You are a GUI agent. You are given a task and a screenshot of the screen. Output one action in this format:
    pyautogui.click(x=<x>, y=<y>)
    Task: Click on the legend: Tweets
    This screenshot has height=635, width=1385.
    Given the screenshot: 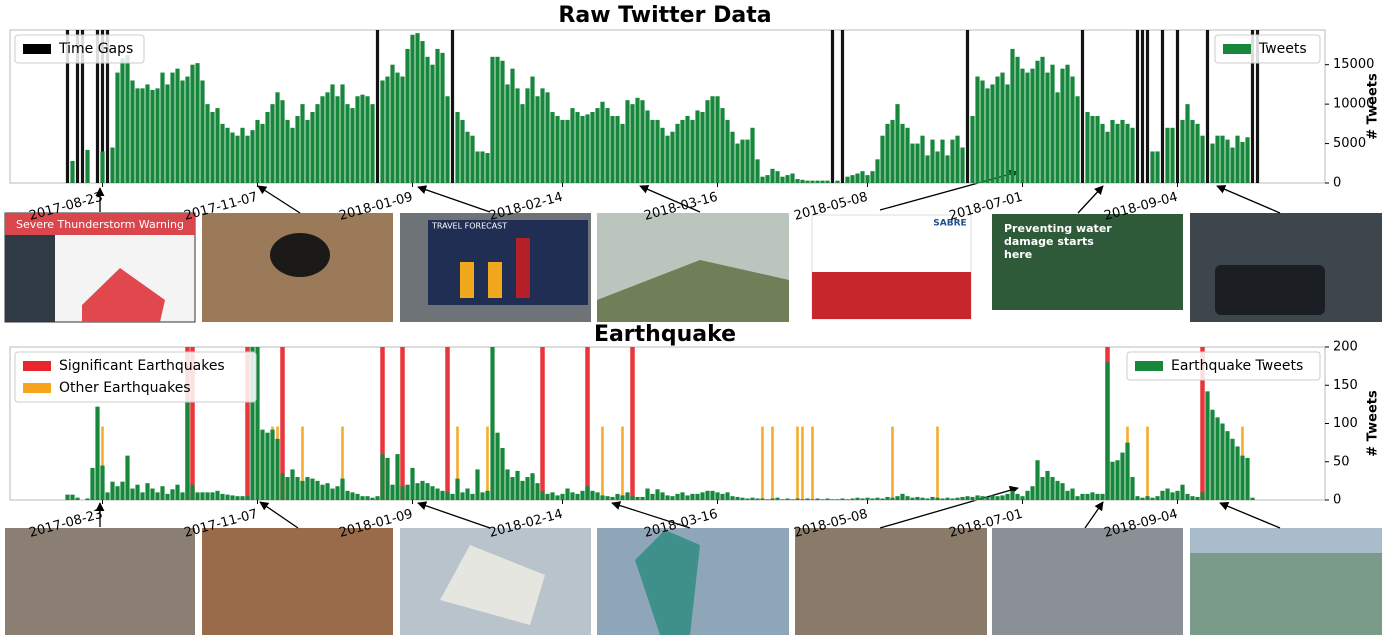 What is the action you would take?
    pyautogui.click(x=1267, y=49)
    